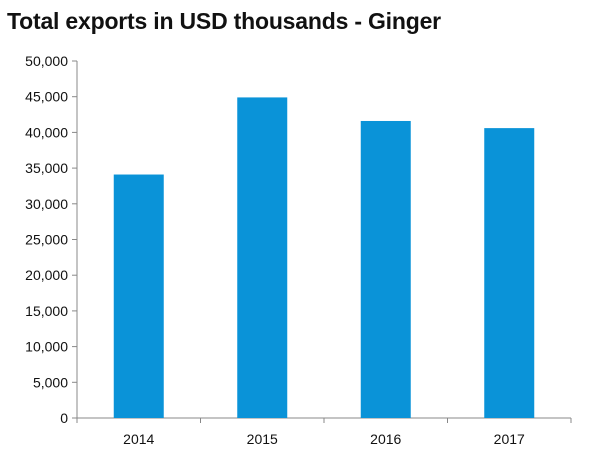  What do you see at coordinates (46, 204) in the screenshot?
I see `y-tick-label: 30,000` at bounding box center [46, 204].